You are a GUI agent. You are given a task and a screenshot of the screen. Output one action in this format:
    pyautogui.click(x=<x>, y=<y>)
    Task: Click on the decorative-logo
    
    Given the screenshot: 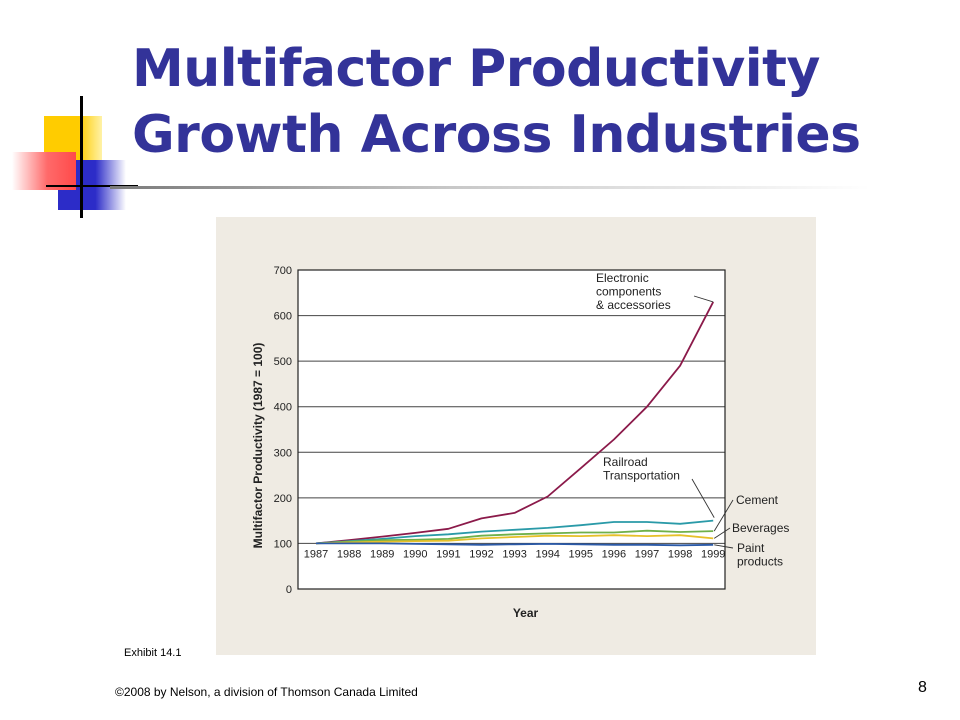 What is the action you would take?
    pyautogui.click(x=70, y=161)
    